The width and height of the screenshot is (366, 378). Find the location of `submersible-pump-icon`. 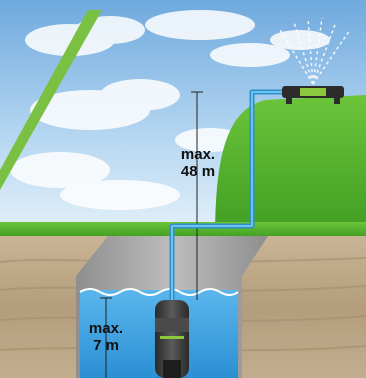

submersible-pump-icon is located at coordinates (172, 339).